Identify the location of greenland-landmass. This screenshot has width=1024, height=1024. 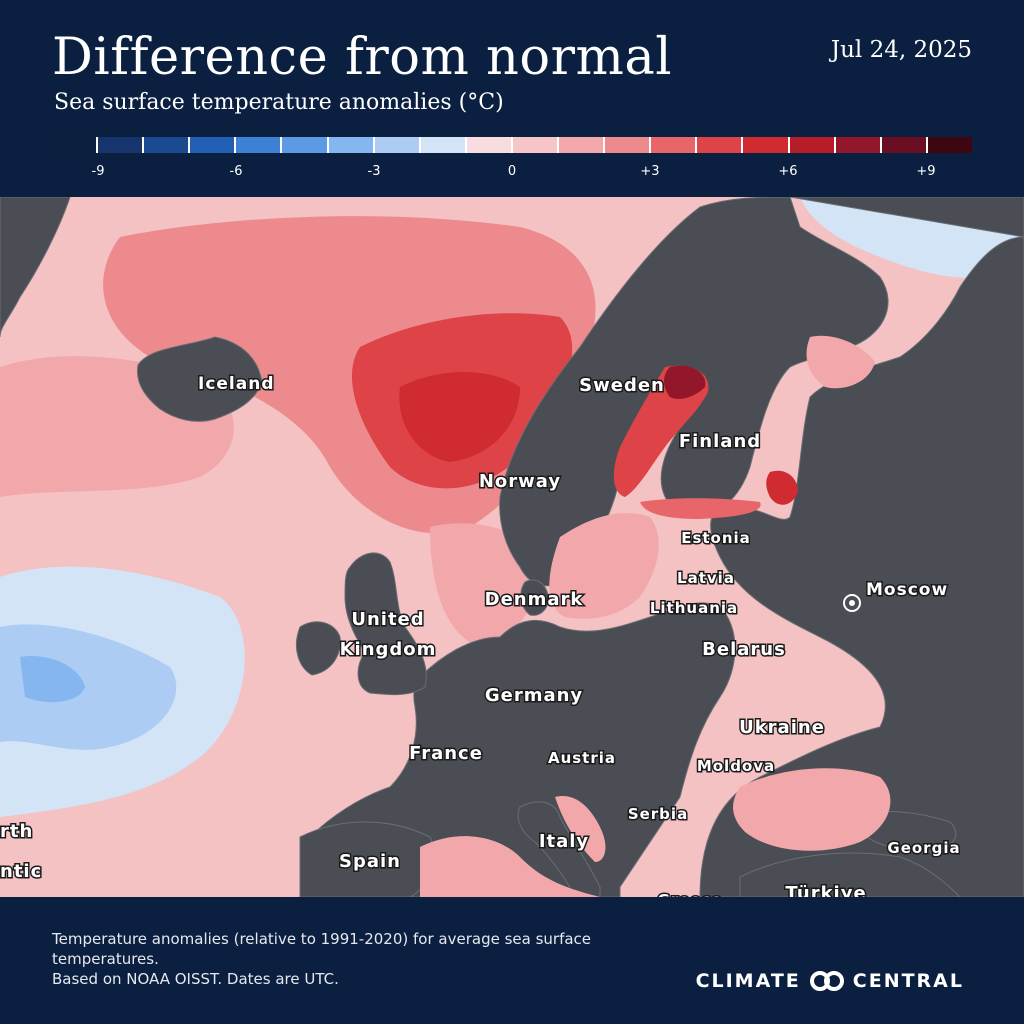
(35, 267).